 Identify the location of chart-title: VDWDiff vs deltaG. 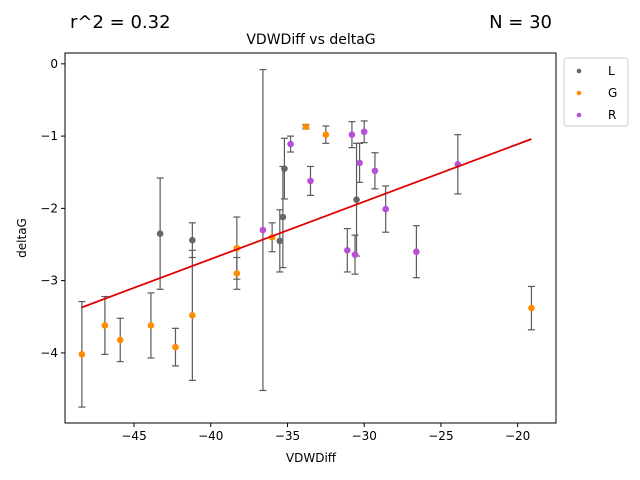
(310, 40).